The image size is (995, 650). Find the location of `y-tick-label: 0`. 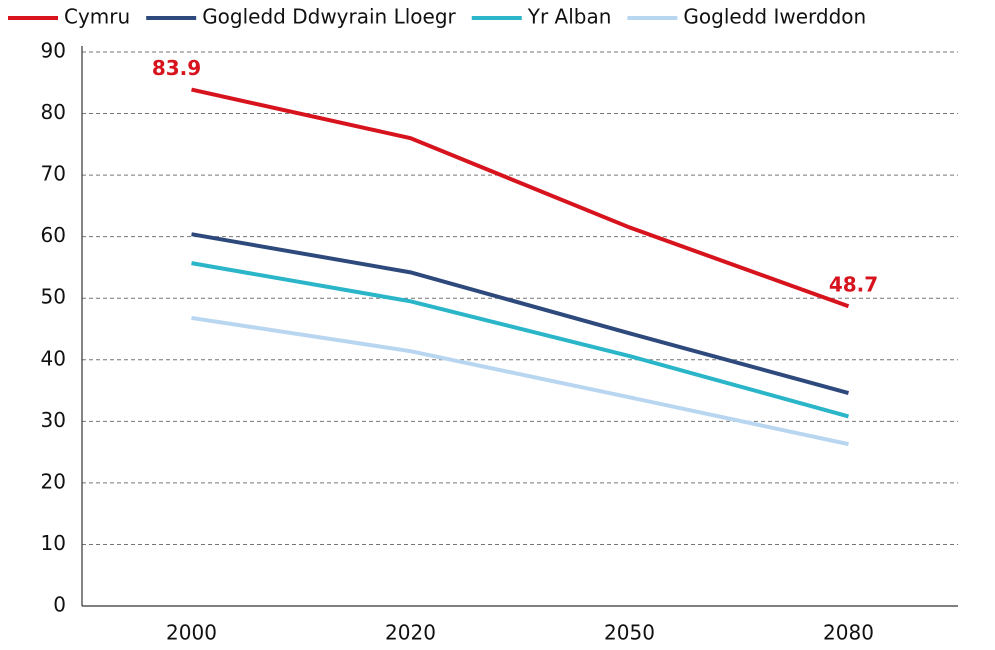

y-tick-label: 0 is located at coordinates (59, 605).